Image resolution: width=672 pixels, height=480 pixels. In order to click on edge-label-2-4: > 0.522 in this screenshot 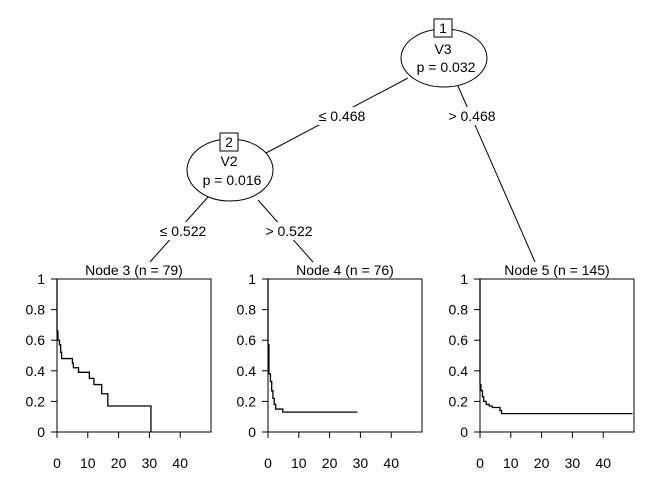, I will do `click(288, 231)`.